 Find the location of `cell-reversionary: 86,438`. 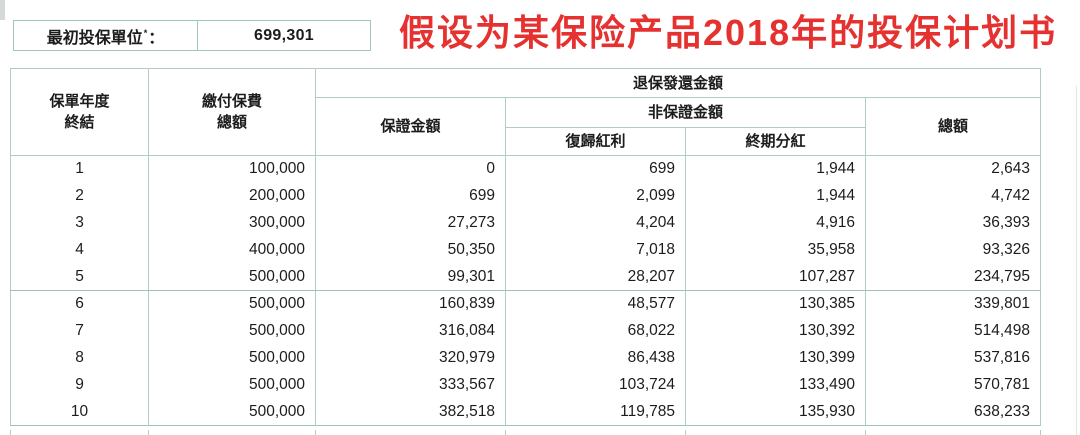

cell-reversionary: 86,438 is located at coordinates (595, 358).